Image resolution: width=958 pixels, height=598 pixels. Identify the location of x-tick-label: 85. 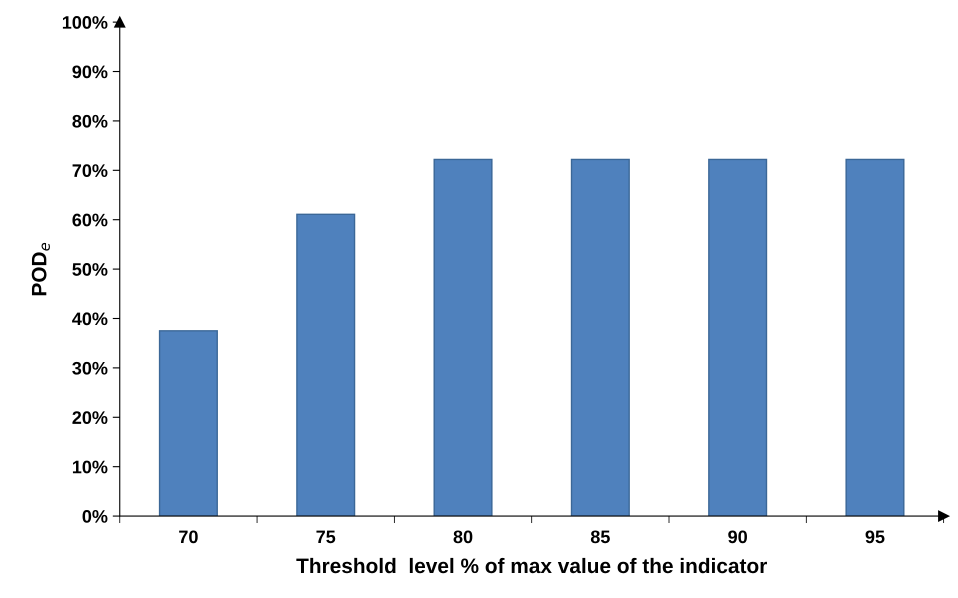
(600, 537).